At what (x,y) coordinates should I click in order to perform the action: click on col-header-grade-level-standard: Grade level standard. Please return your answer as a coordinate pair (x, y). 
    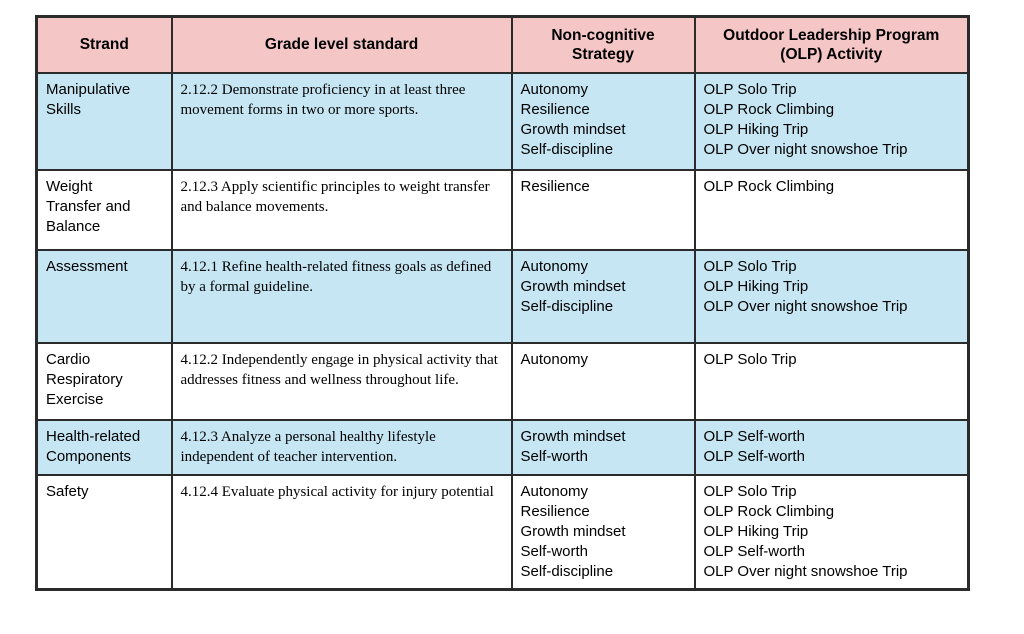
    Looking at the image, I should click on (341, 44).